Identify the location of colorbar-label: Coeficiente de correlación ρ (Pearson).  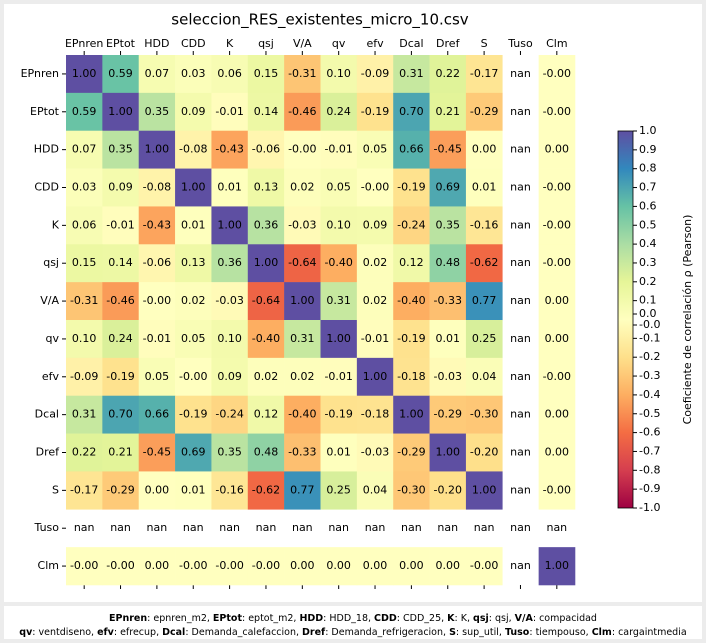
(687, 320).